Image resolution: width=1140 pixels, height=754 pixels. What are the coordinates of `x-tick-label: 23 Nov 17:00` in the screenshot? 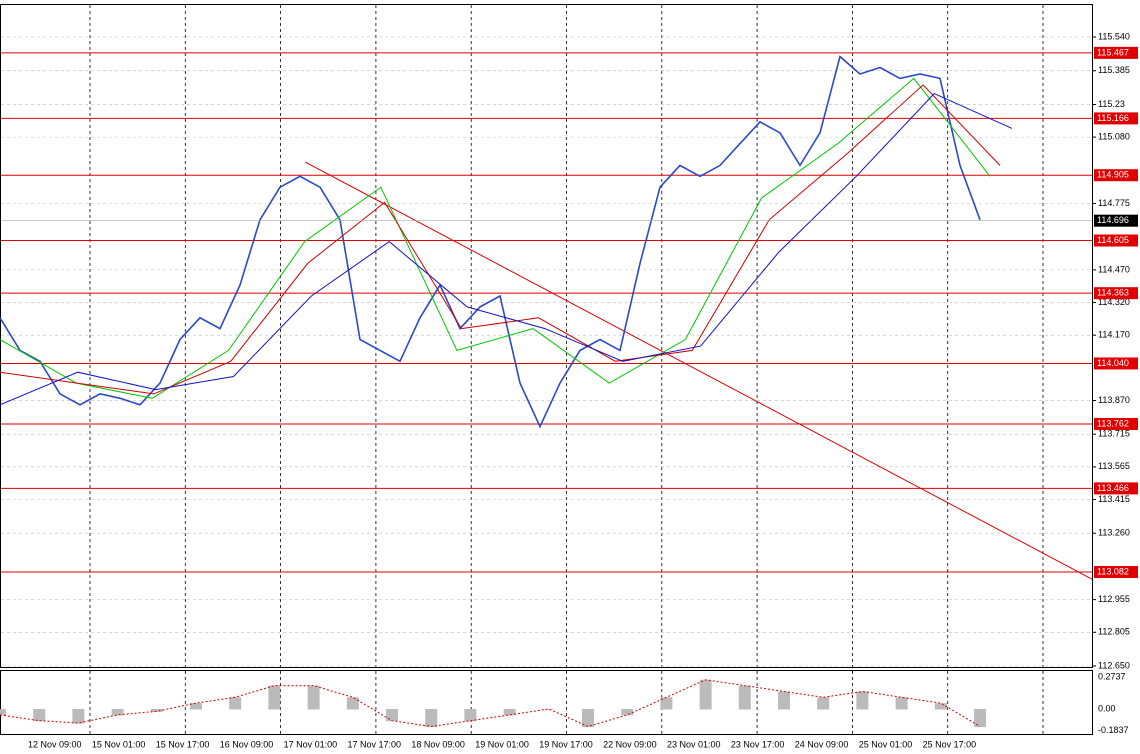 It's located at (758, 744).